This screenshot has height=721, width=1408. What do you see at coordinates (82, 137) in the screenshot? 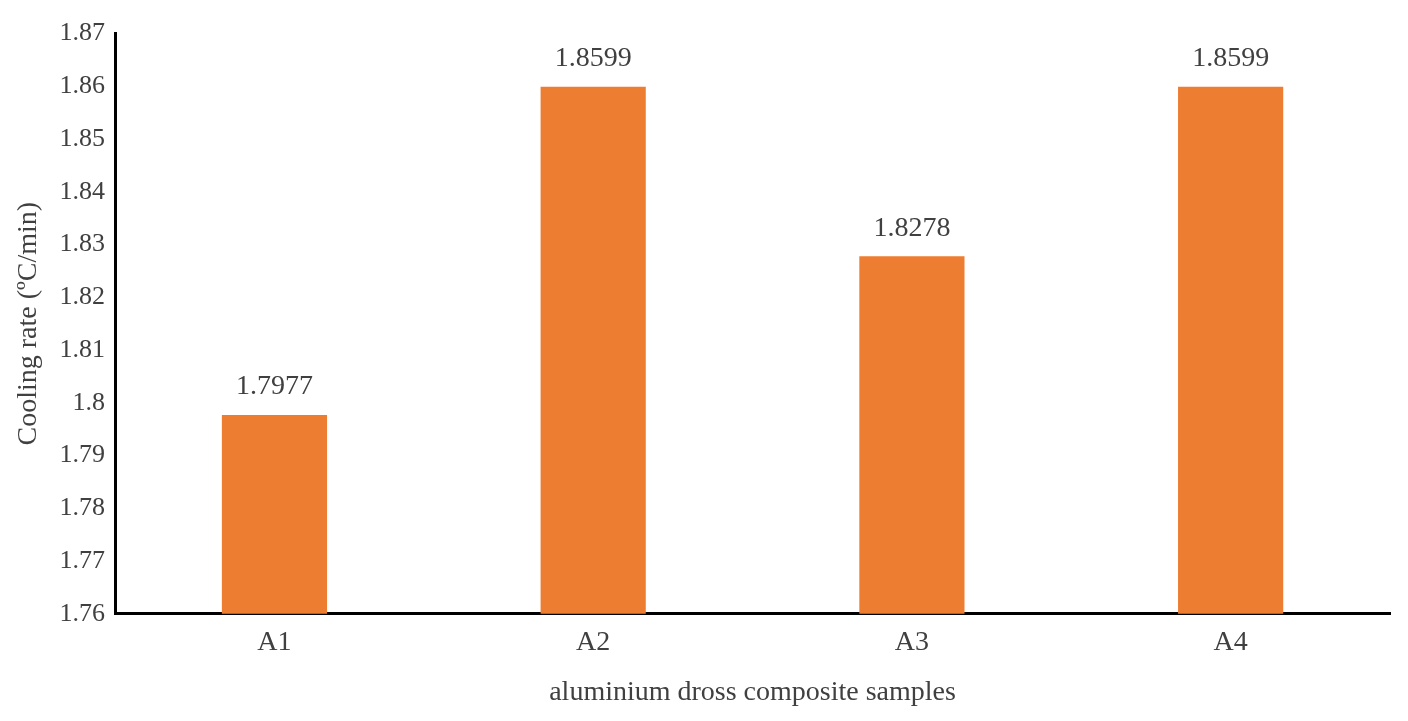
I see `y-tick-label: 1.85` at bounding box center [82, 137].